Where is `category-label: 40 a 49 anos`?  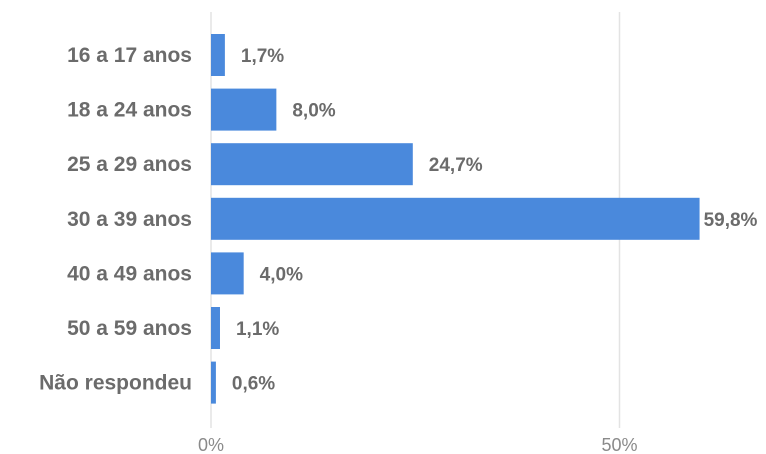
category-label: 40 a 49 anos is located at coordinates (129, 273).